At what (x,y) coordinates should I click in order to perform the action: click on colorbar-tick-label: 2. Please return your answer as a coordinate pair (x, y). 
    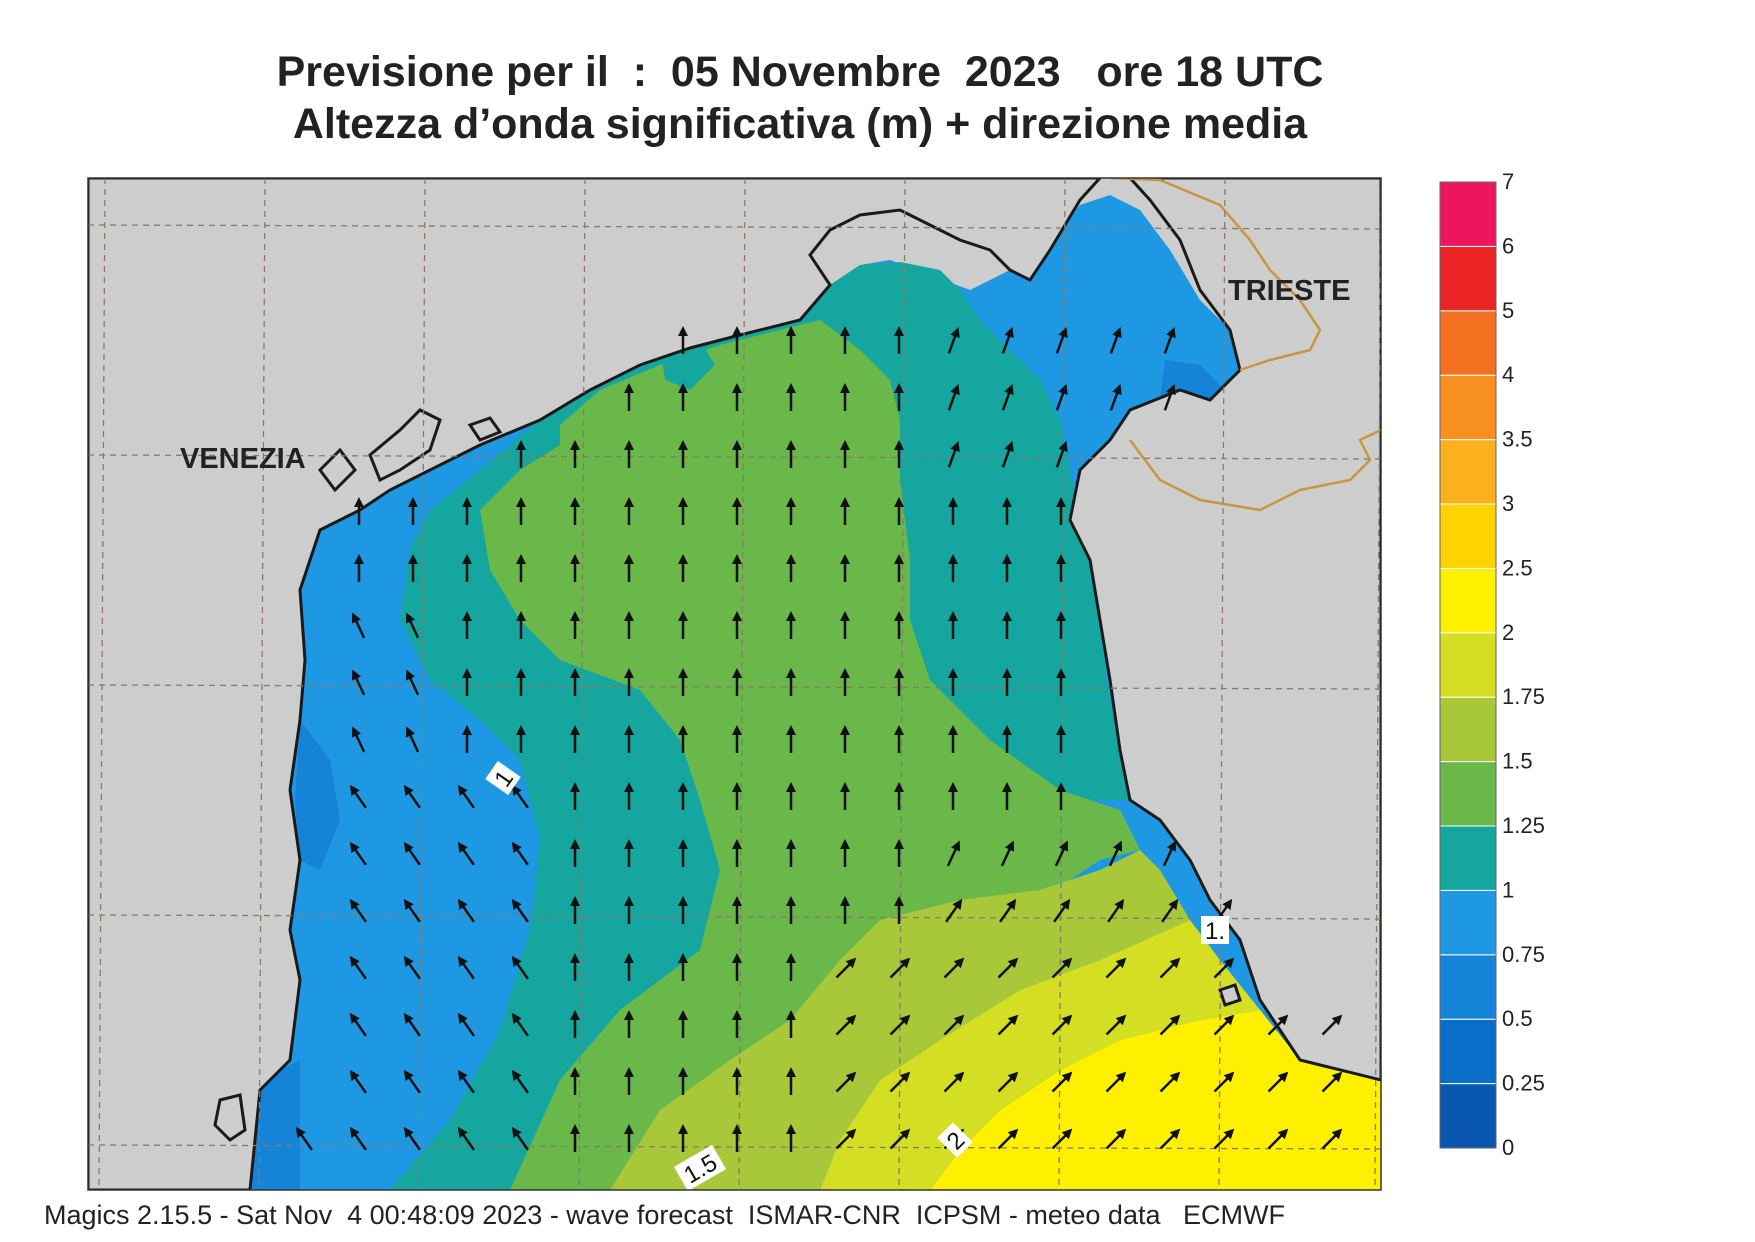
    Looking at the image, I should click on (1508, 632).